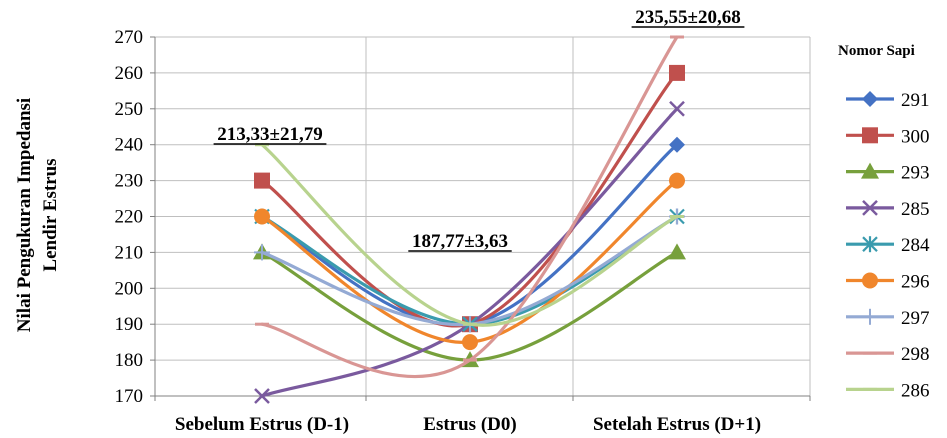 The image size is (947, 438). What do you see at coordinates (915, 390) in the screenshot?
I see `legend-label: 286` at bounding box center [915, 390].